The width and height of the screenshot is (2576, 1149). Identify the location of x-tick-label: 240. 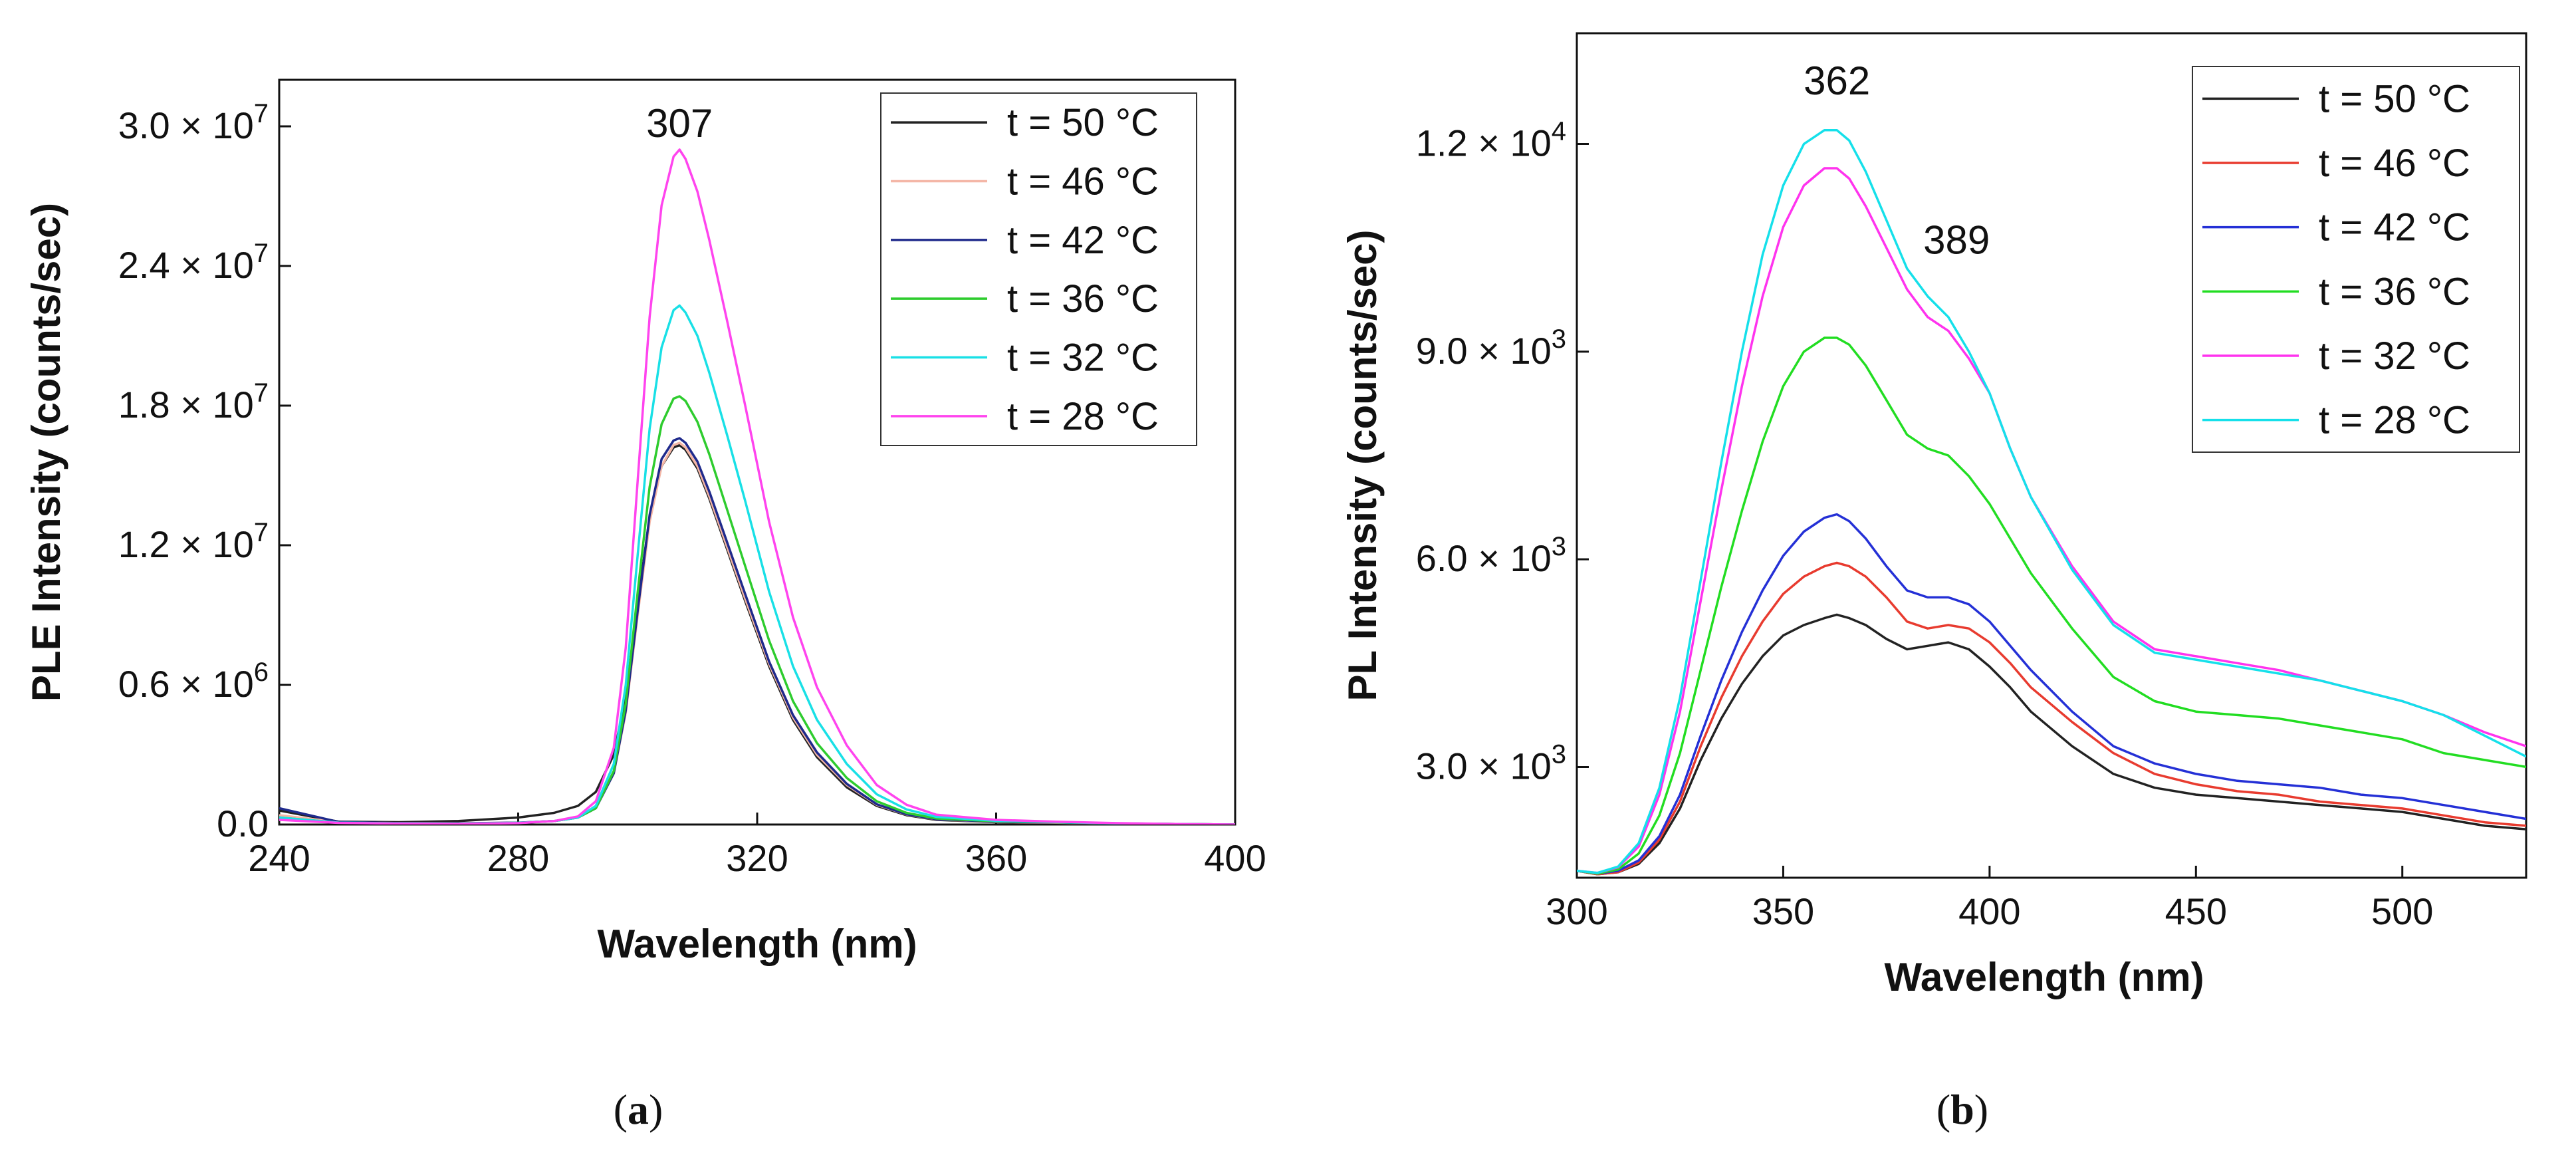
(279, 858).